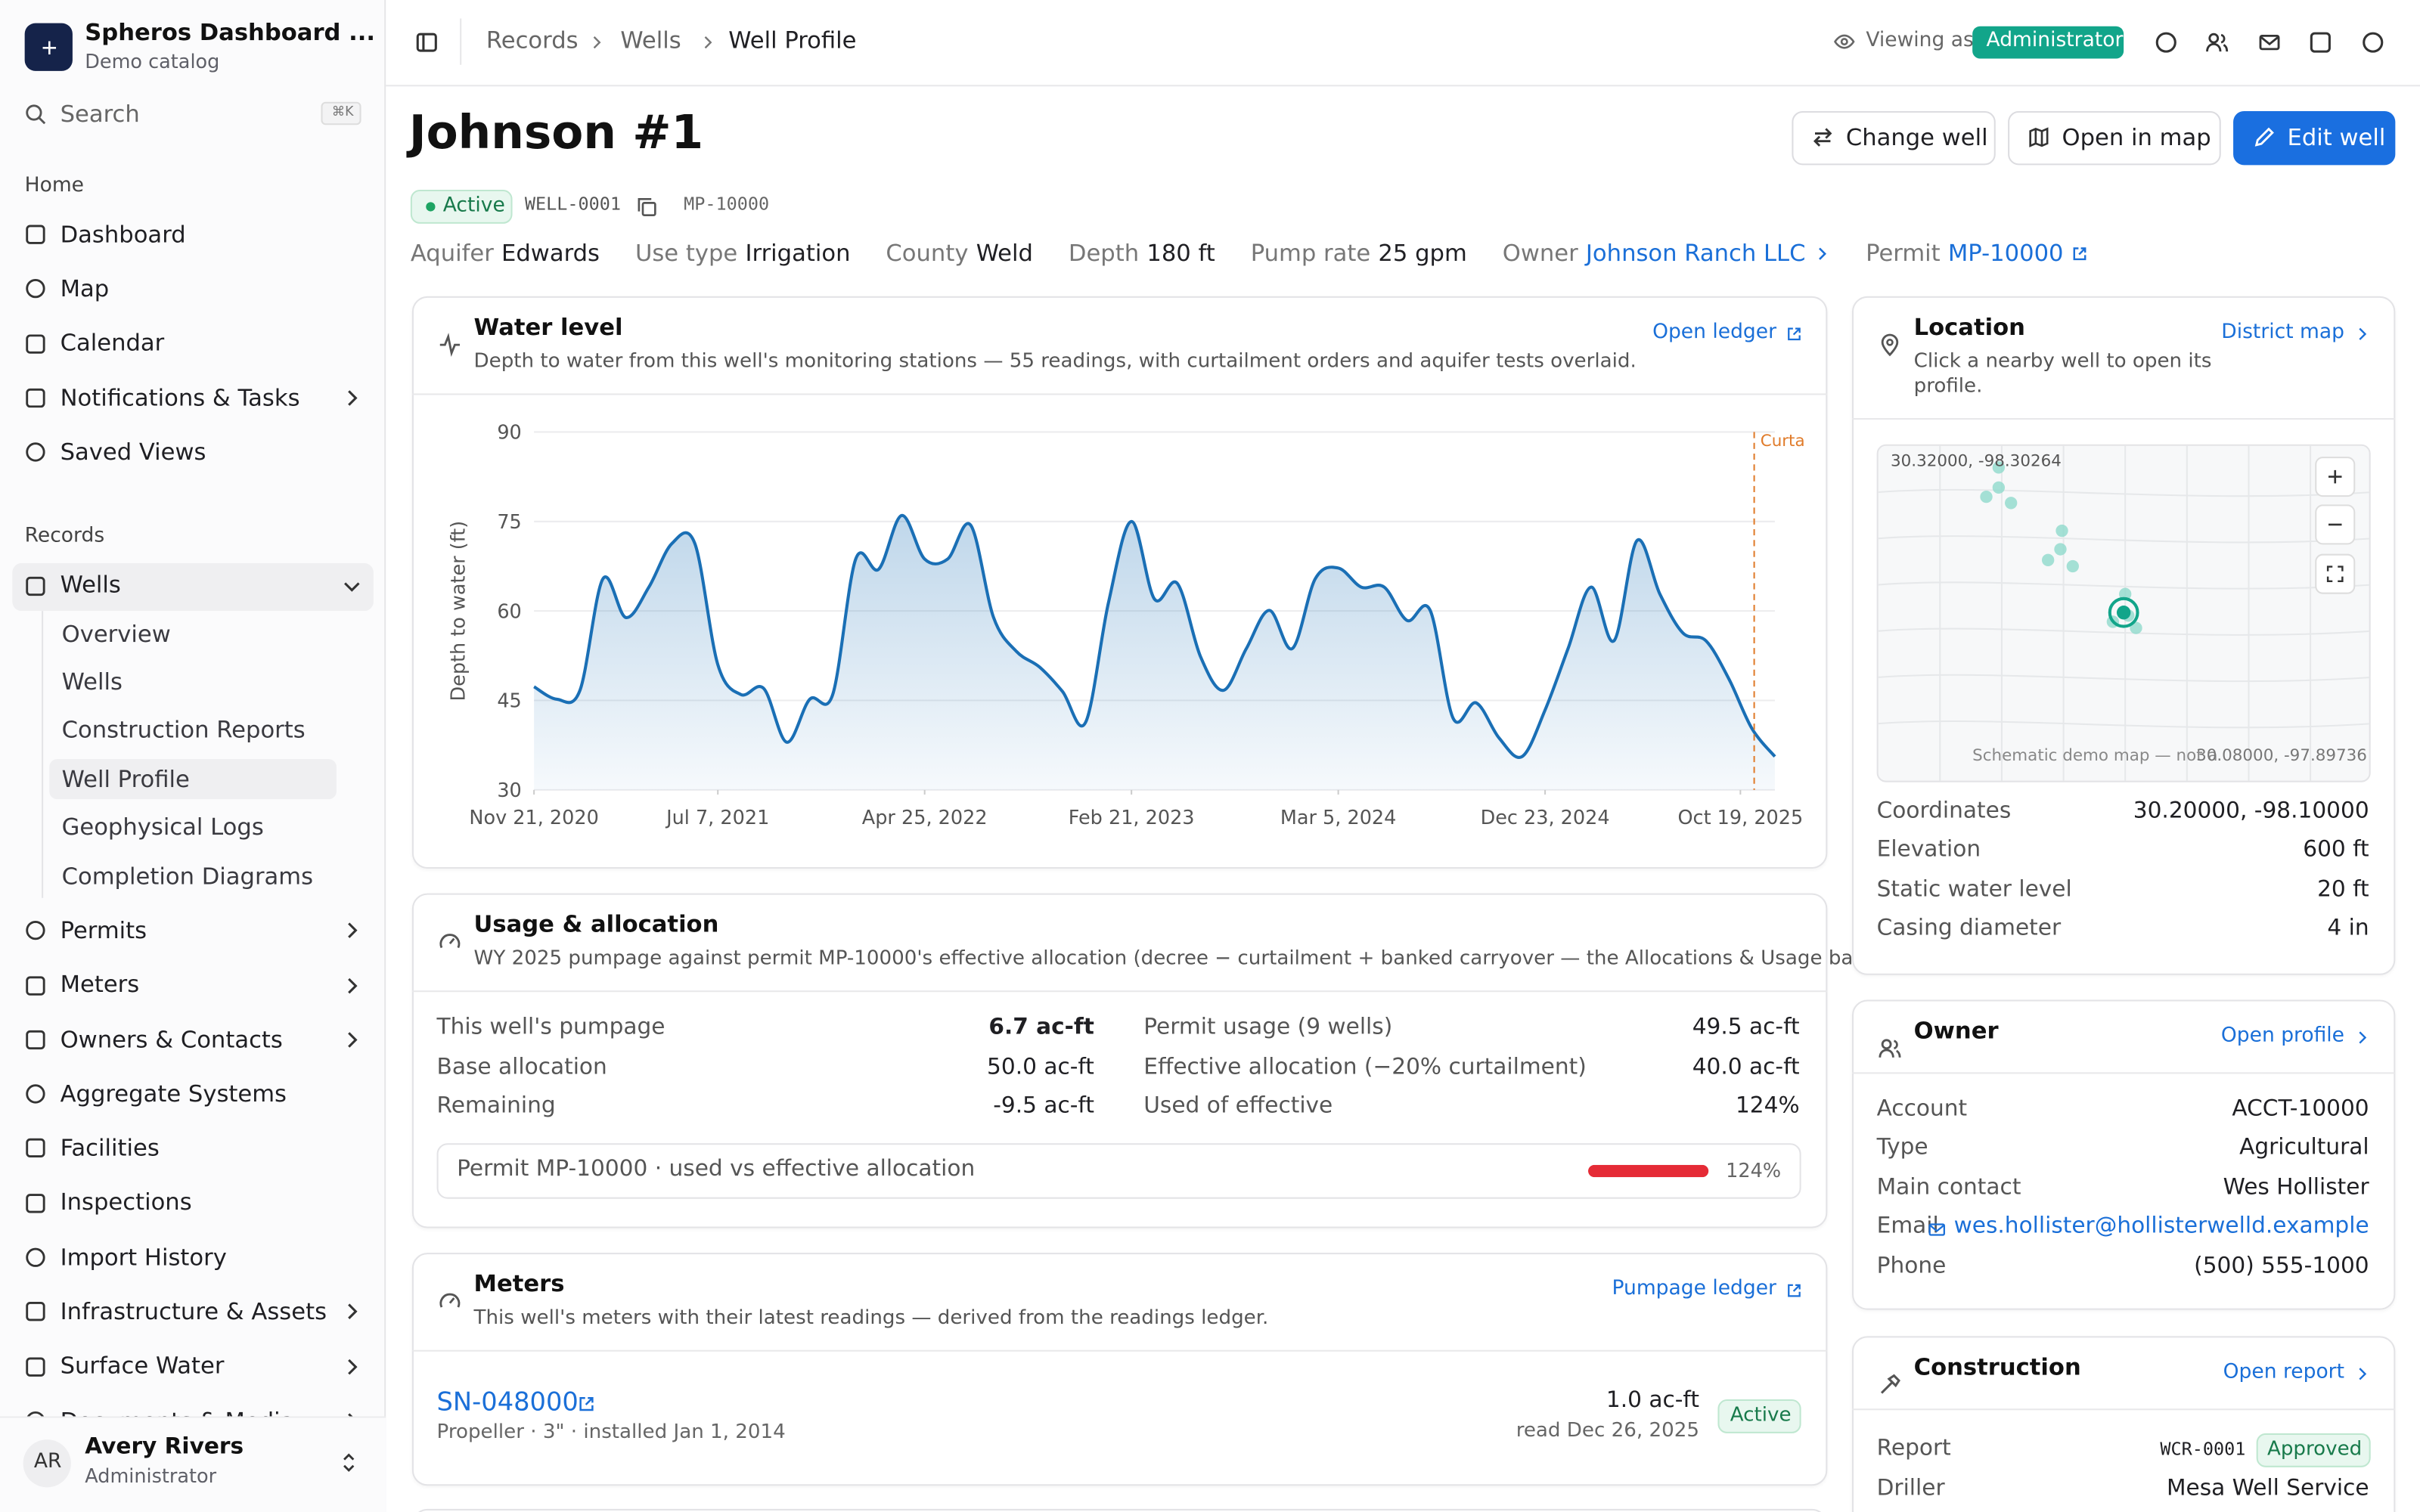 The height and width of the screenshot is (1512, 2420). What do you see at coordinates (1104, 253) in the screenshot?
I see `fact-label: Depth` at bounding box center [1104, 253].